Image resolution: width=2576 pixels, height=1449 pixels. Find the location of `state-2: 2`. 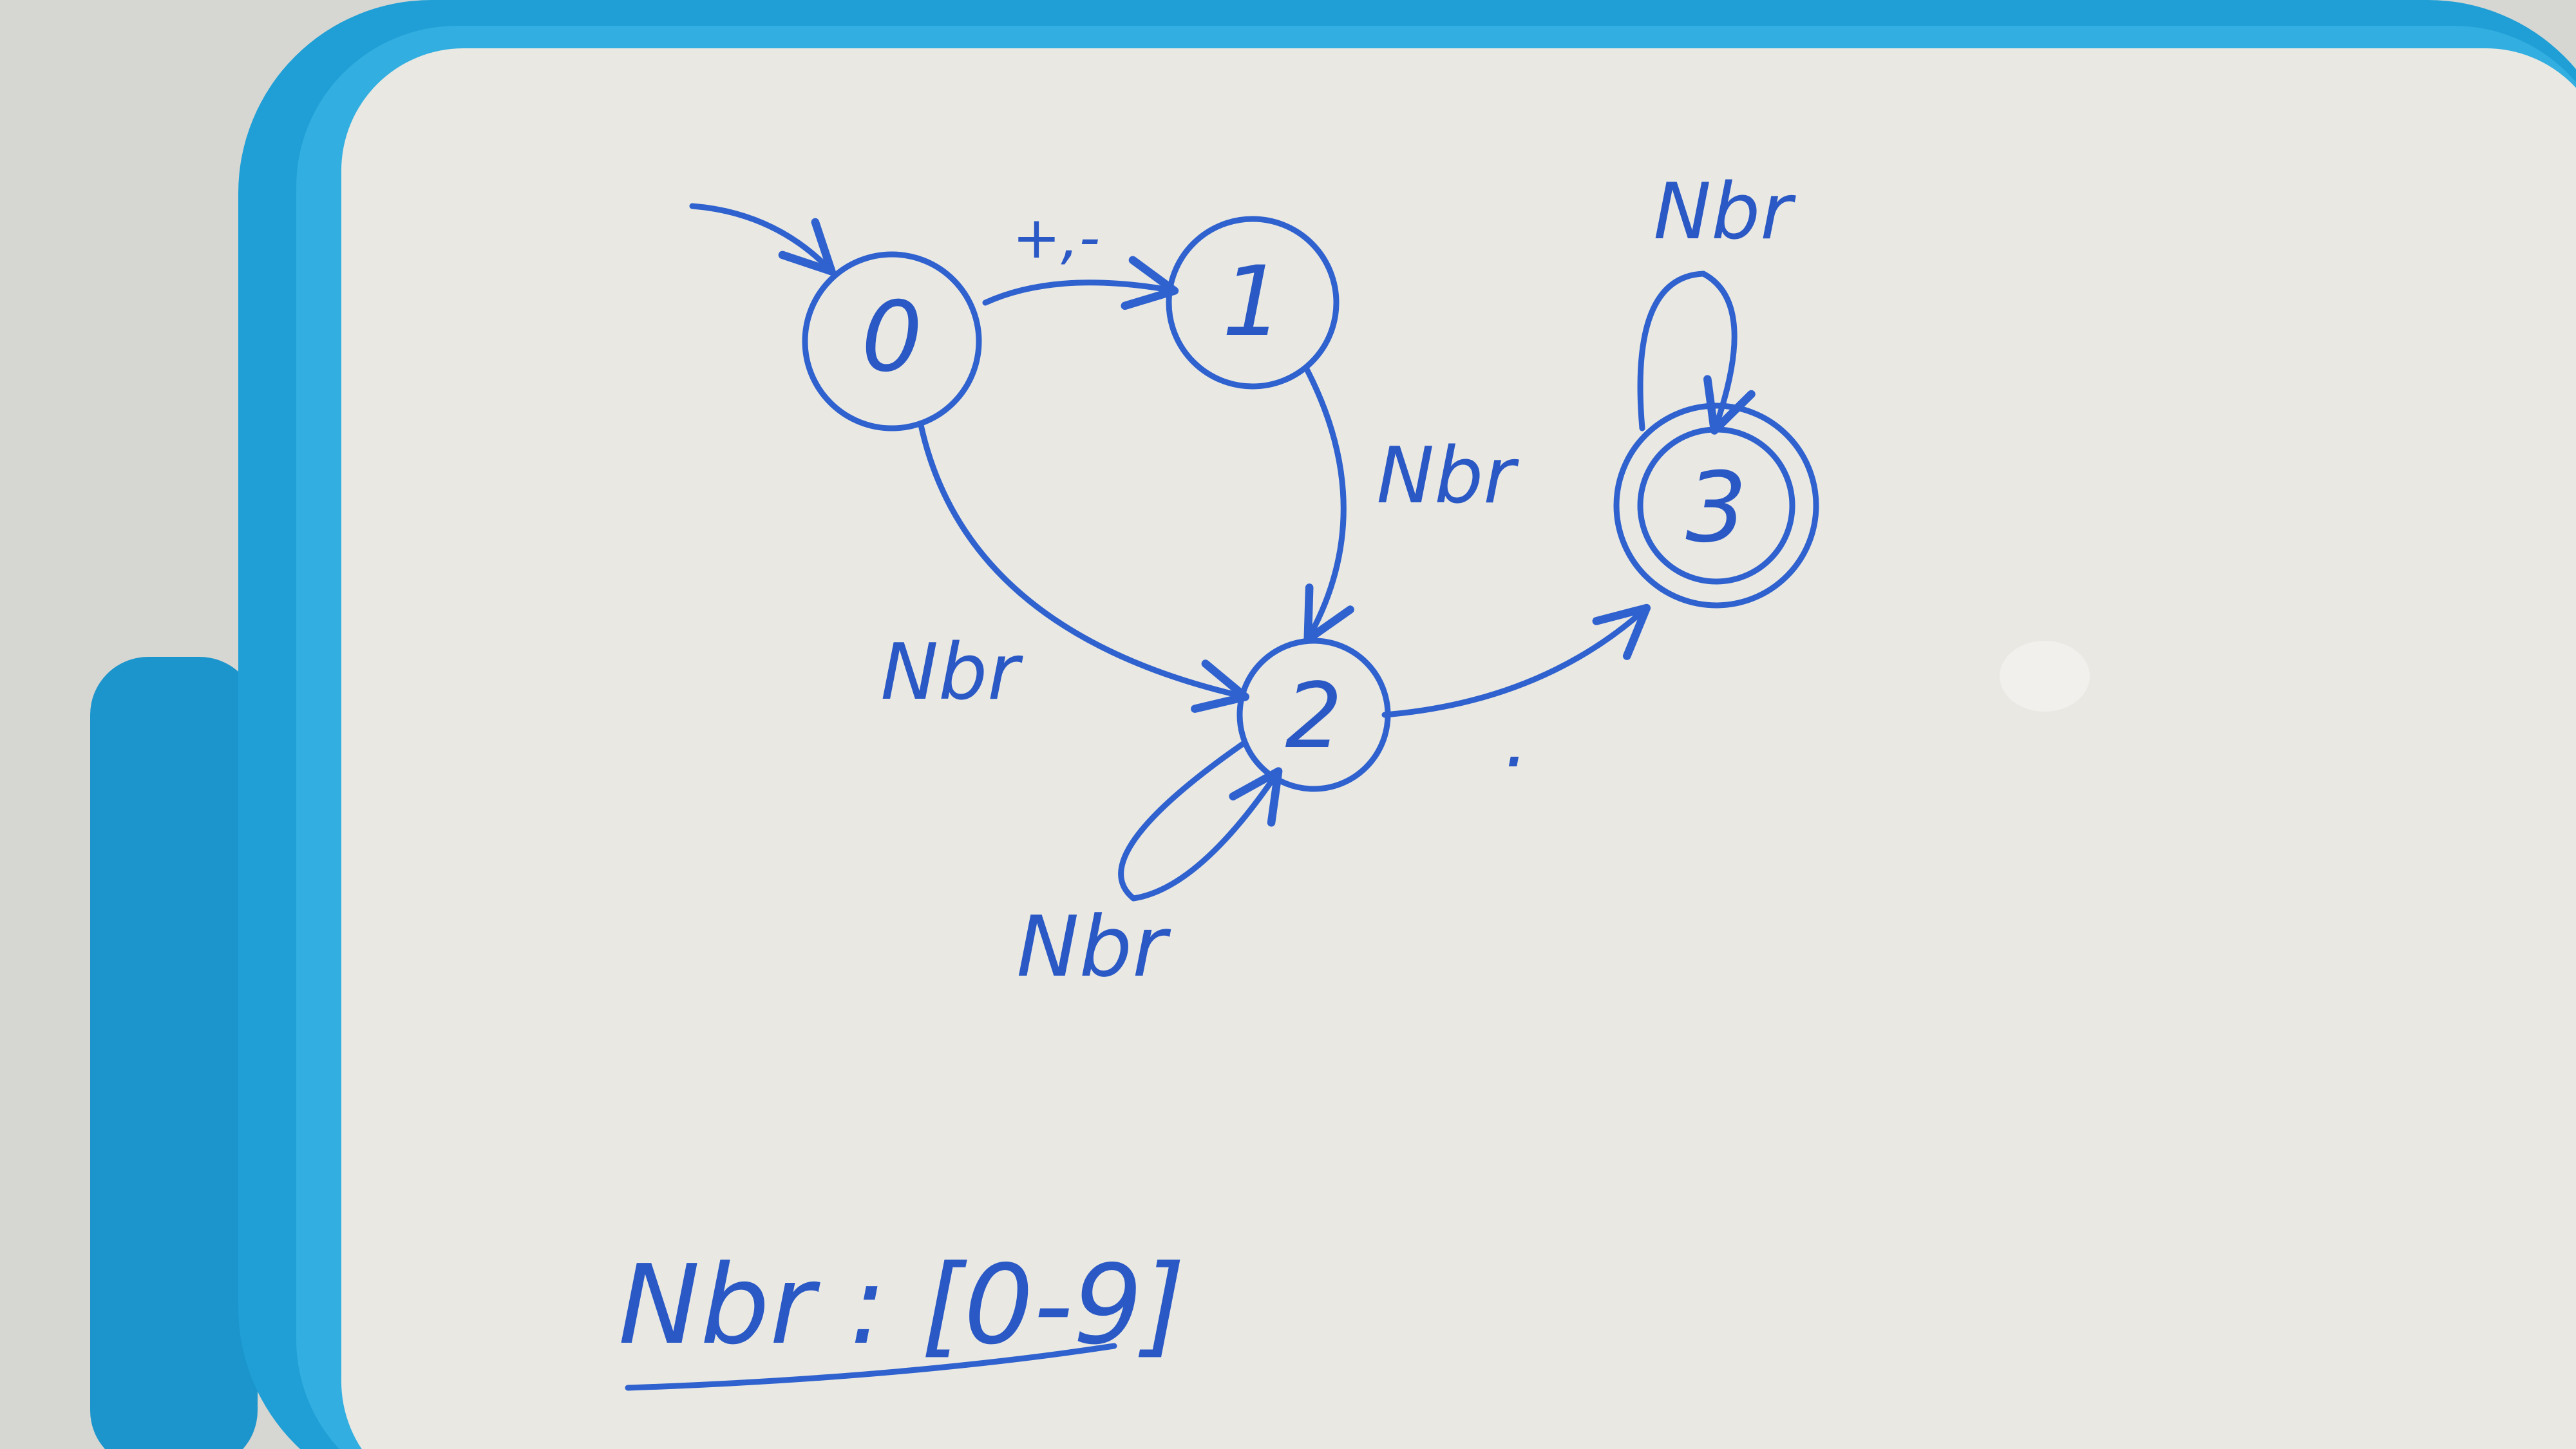

state-2: 2 is located at coordinates (1314, 715).